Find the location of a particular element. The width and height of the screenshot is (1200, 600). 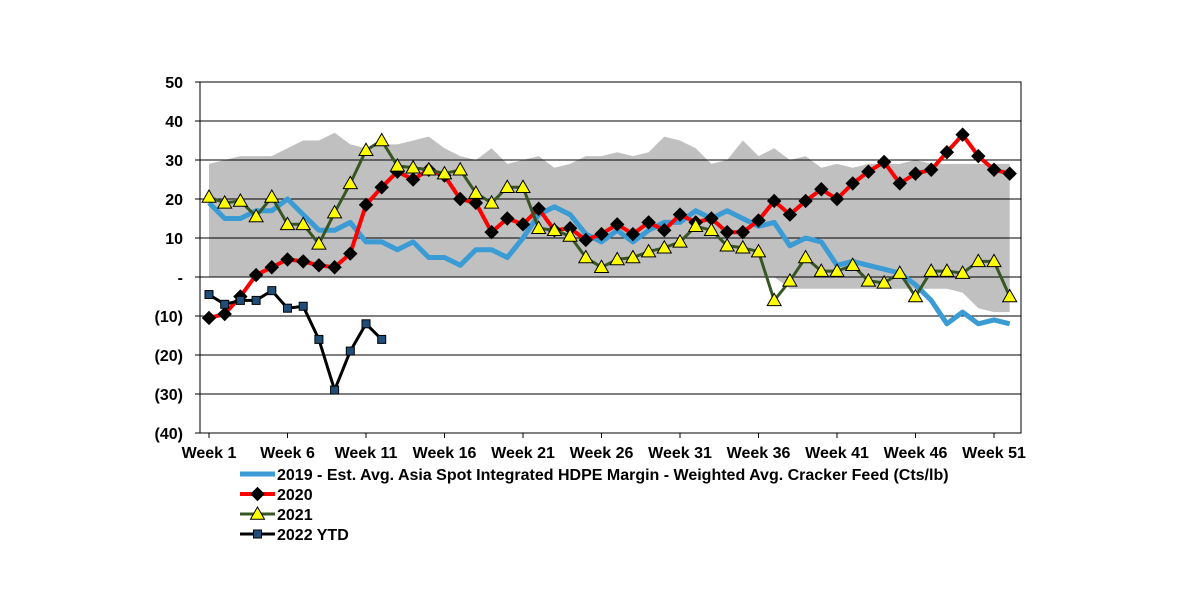

y-tick-label: 10 is located at coordinates (174, 239).